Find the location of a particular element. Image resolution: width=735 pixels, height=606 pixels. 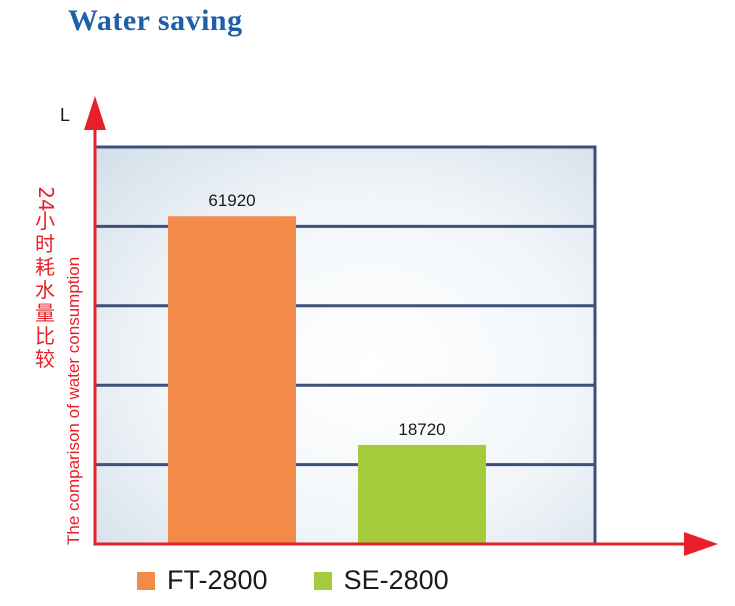

legend: FT-2800 SE-2800 is located at coordinates (316, 580).